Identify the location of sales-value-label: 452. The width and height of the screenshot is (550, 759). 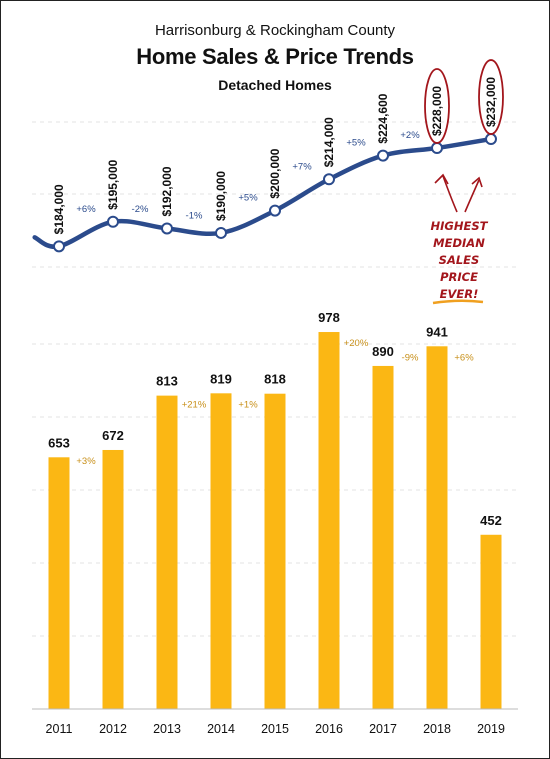
(491, 520).